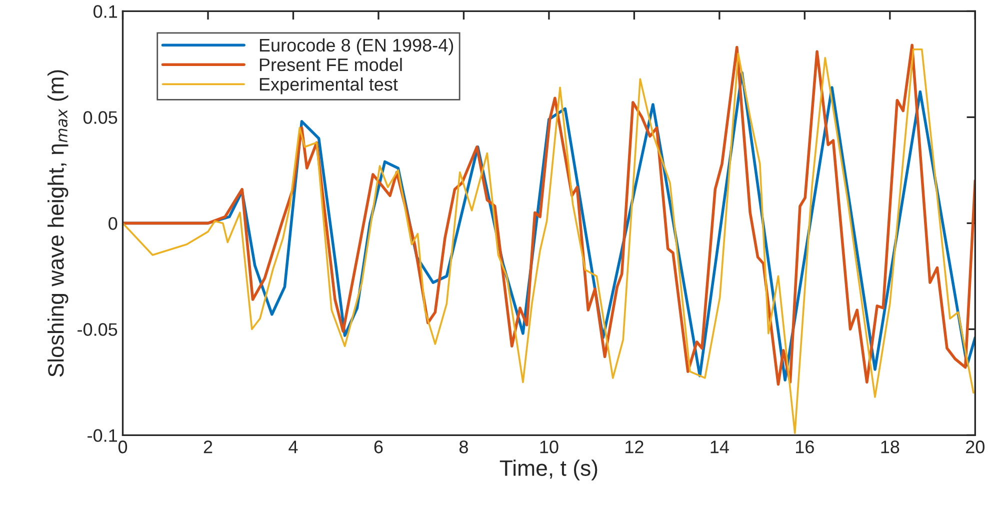 The height and width of the screenshot is (509, 990). I want to click on x-tick-label: 2, so click(208, 447).